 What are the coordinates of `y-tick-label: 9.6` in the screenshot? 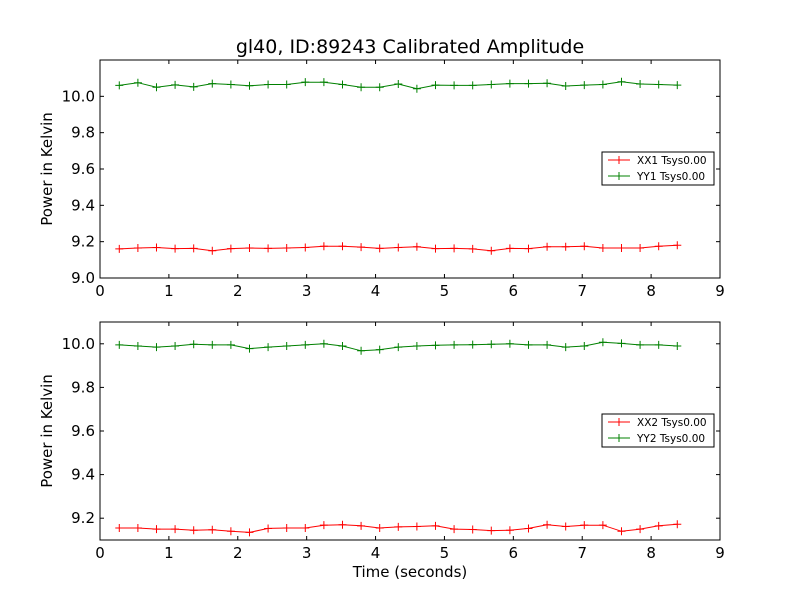 It's located at (83, 169).